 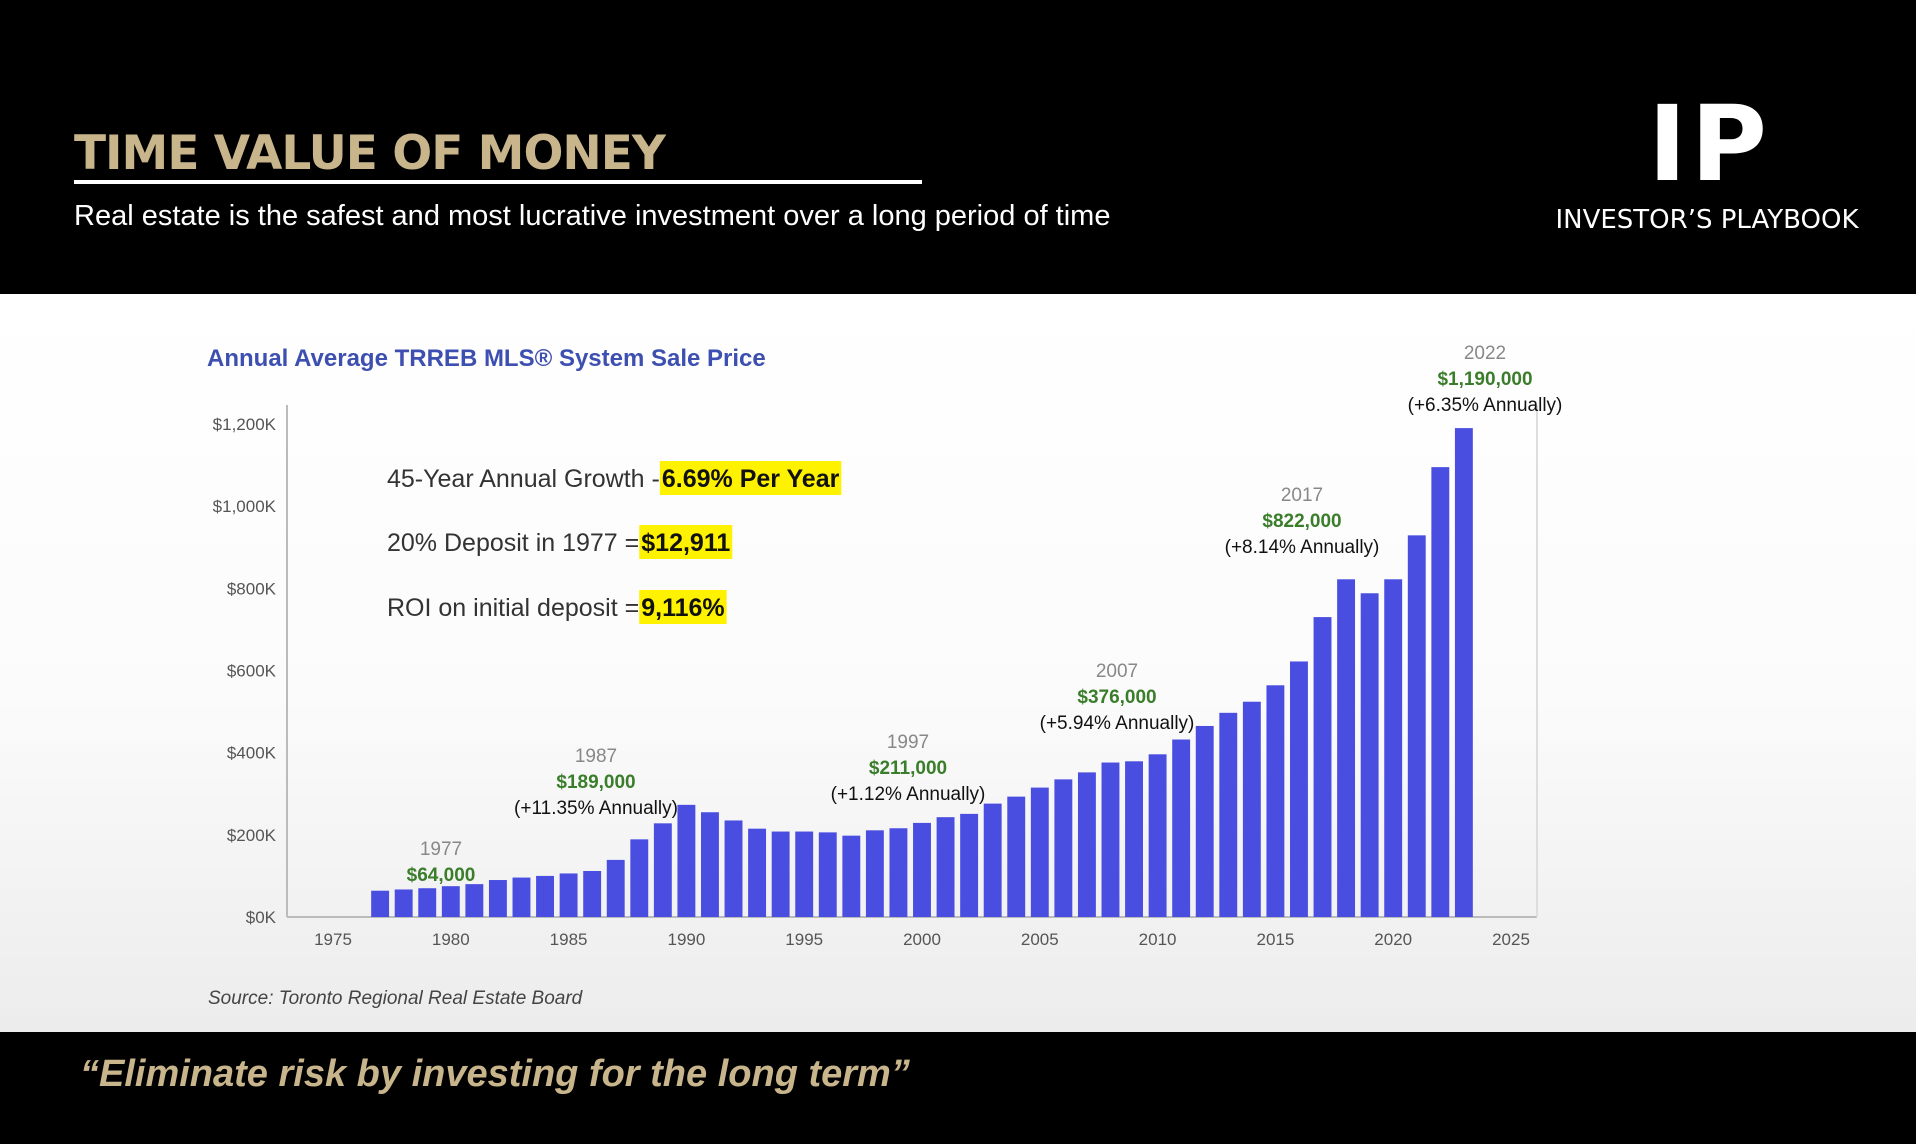 What do you see at coordinates (1485, 405) in the screenshot?
I see `annotation-growth: (+6.35% Annually)` at bounding box center [1485, 405].